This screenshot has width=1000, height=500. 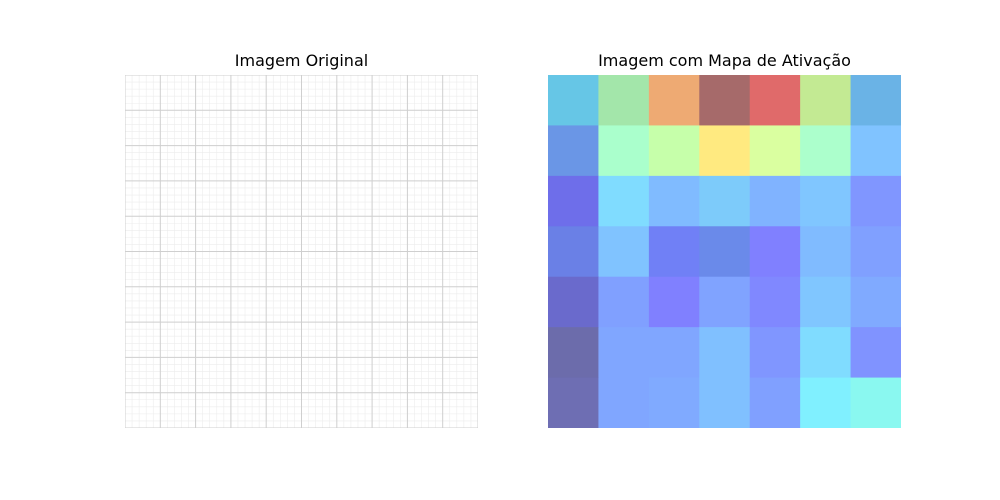 I want to click on heatmap-cell-r6-c4, so click(x=775, y=402).